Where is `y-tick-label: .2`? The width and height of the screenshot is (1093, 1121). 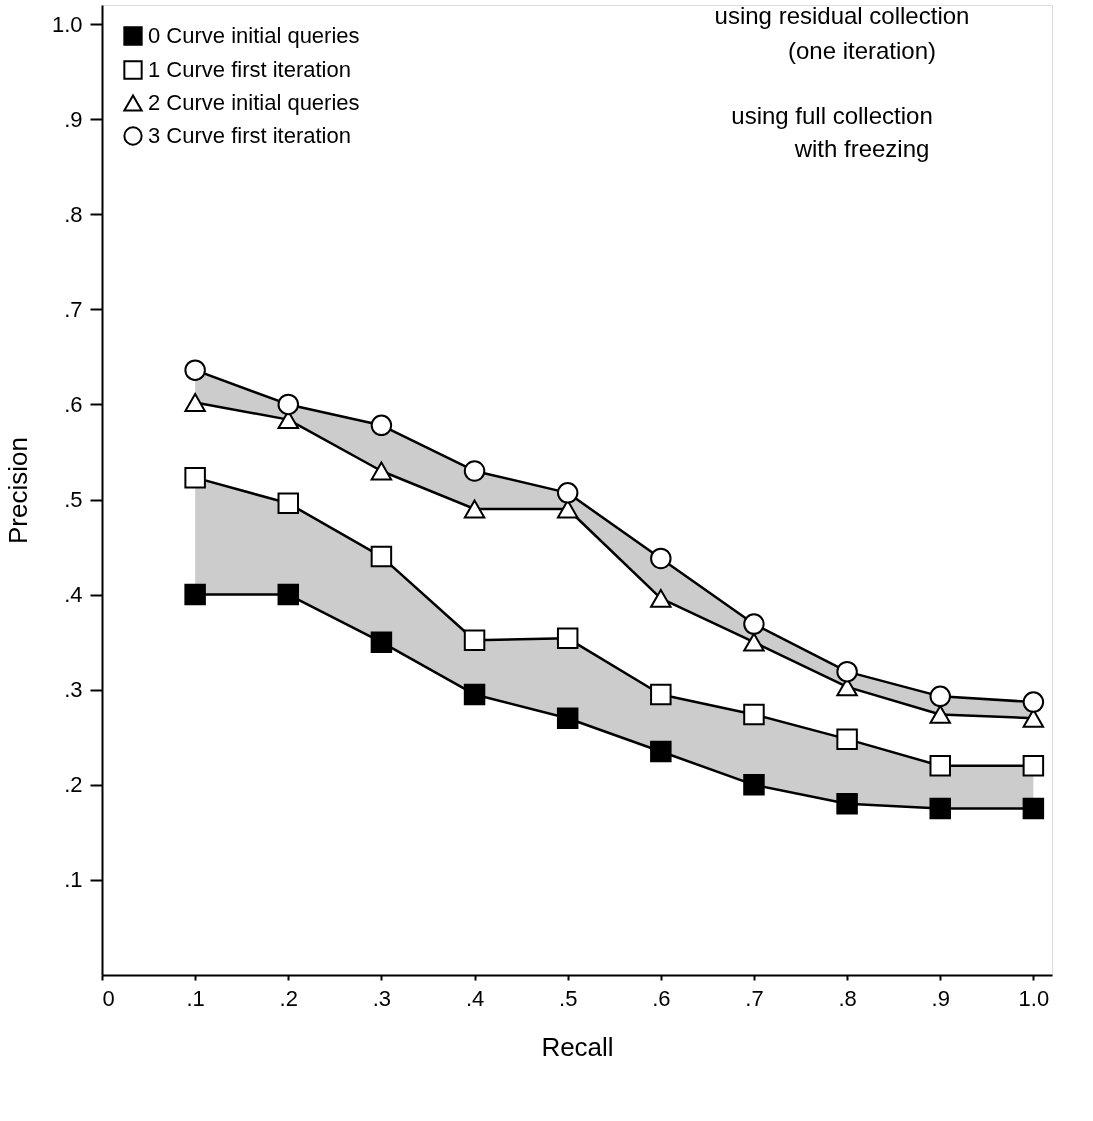 y-tick-label: .2 is located at coordinates (73, 785).